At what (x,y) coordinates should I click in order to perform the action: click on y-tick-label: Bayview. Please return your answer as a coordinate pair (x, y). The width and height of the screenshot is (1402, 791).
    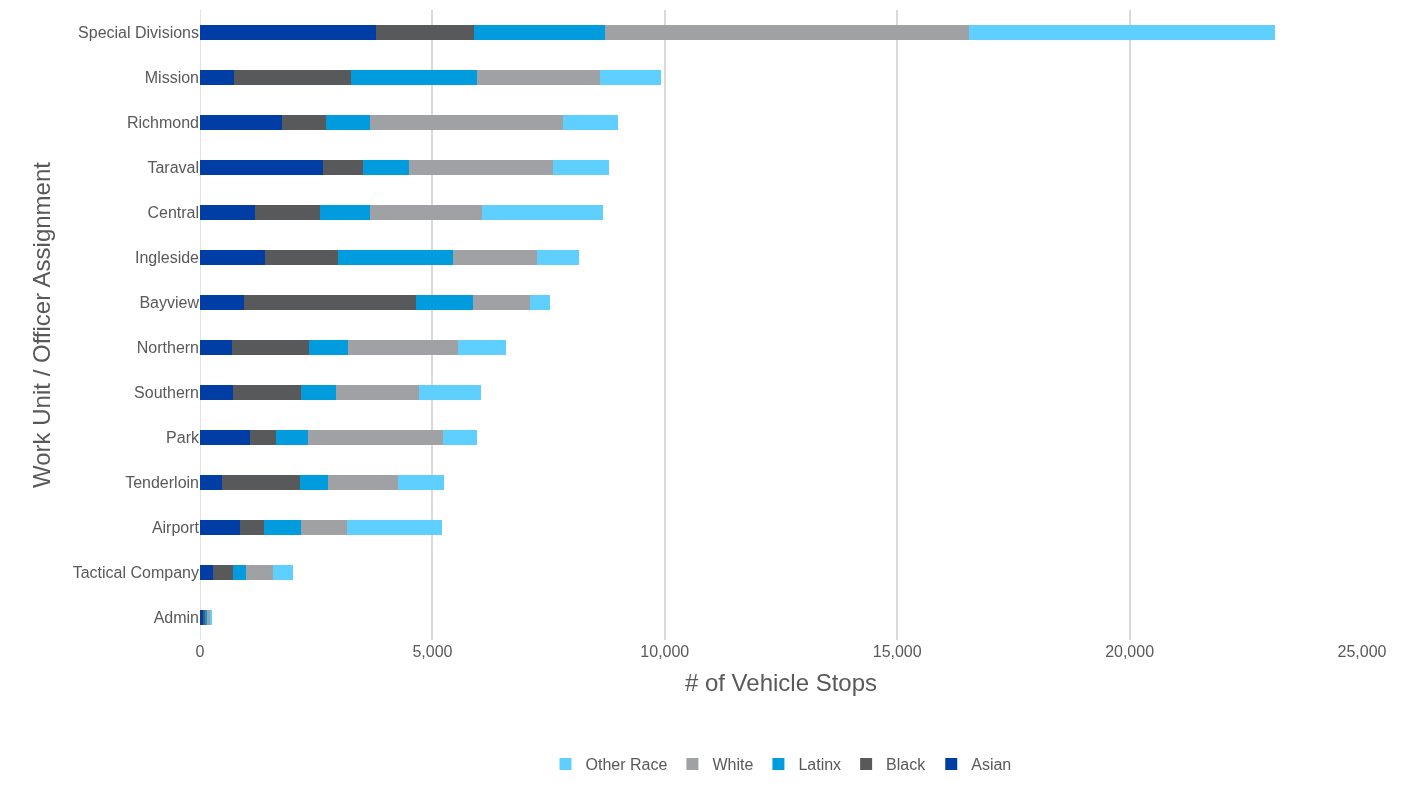
    Looking at the image, I should click on (169, 303).